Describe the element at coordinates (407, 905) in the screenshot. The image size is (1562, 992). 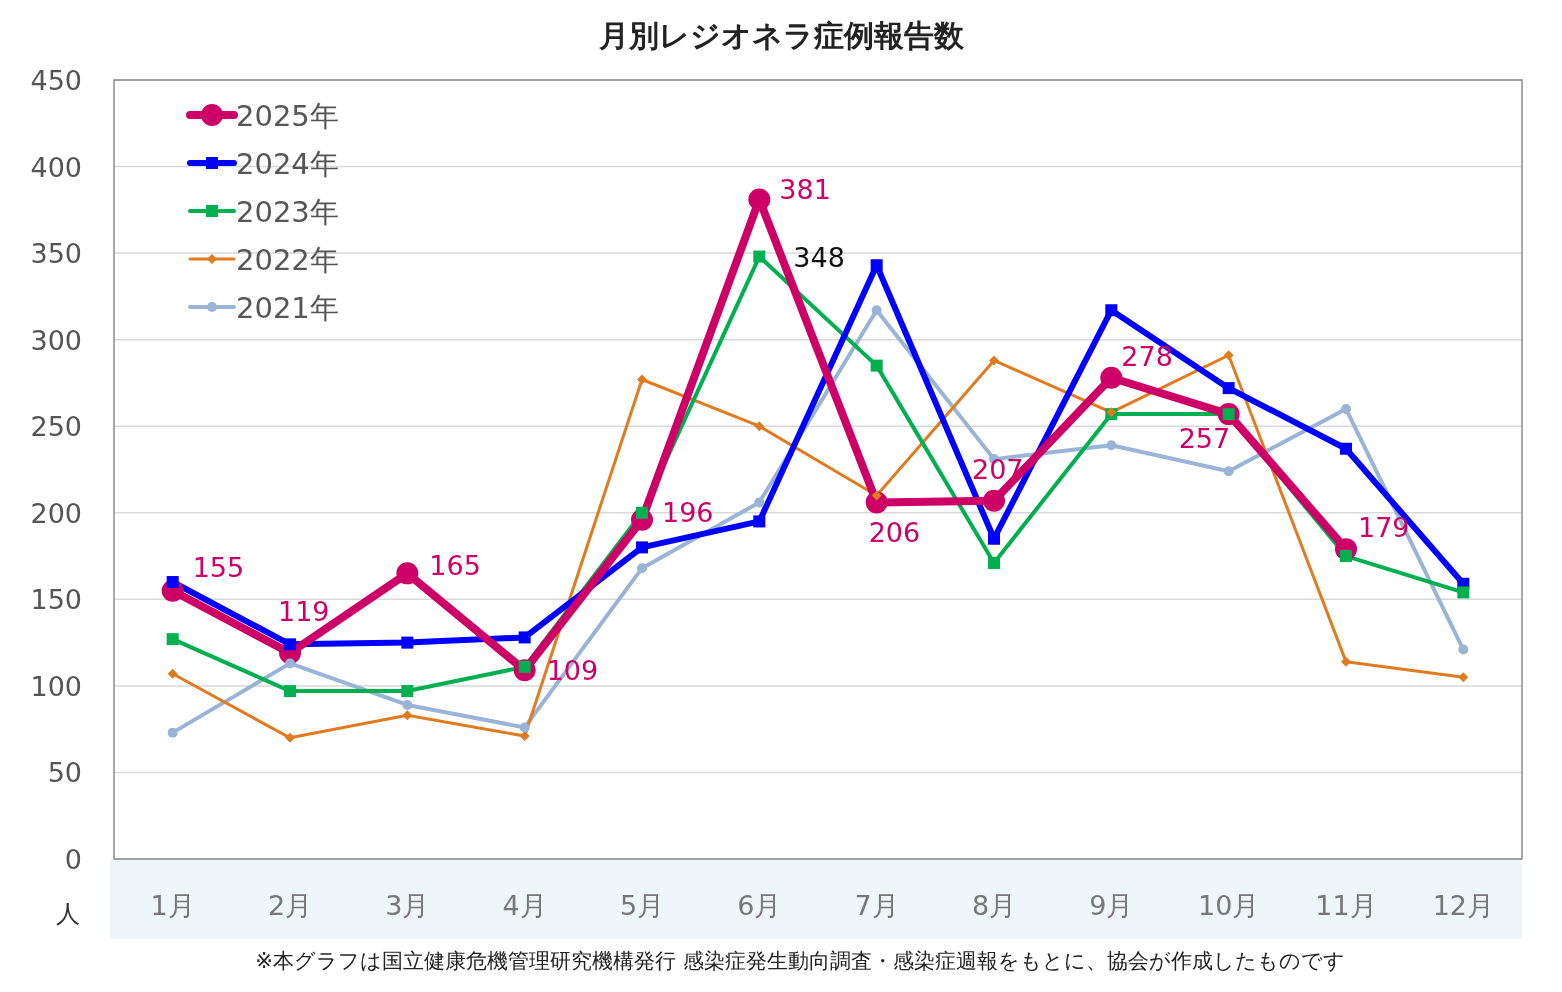
I see `x-tick-label: 3月` at that location.